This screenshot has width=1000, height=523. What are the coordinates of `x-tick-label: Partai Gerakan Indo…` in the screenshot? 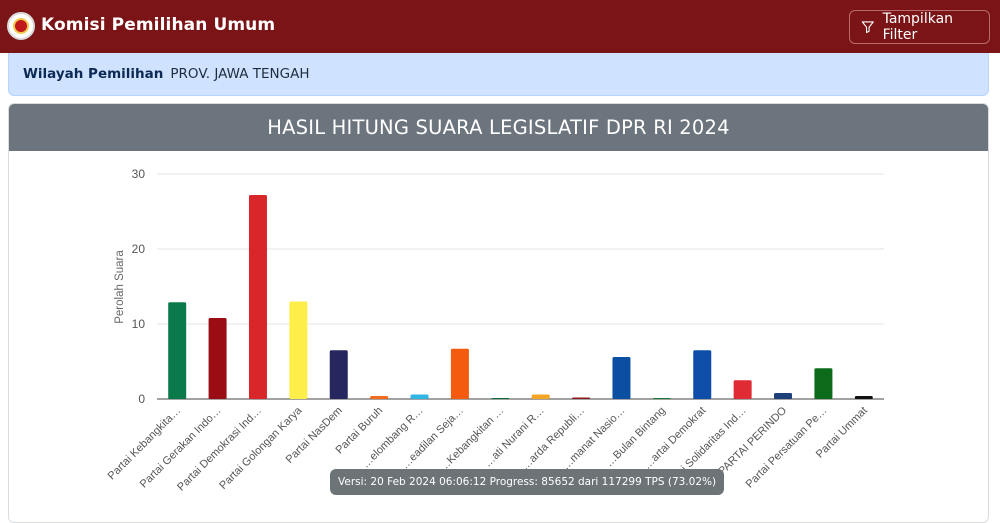 It's located at (181, 448).